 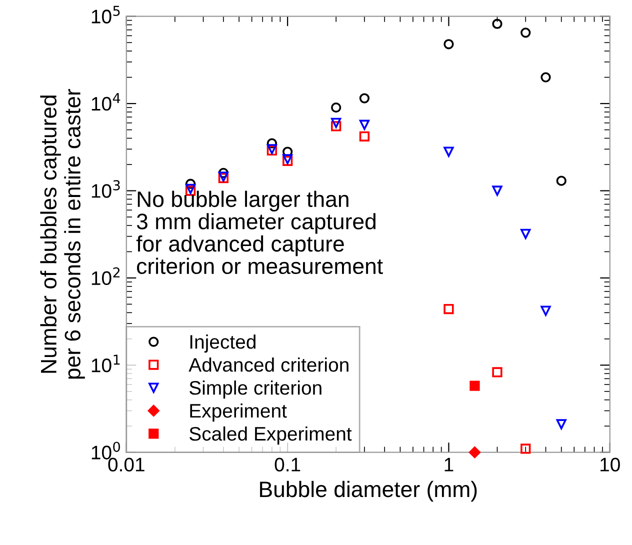 What do you see at coordinates (62, 233) in the screenshot?
I see `y-axis-title: Number of bubbles captured per 6 seconds in entire caster` at bounding box center [62, 233].